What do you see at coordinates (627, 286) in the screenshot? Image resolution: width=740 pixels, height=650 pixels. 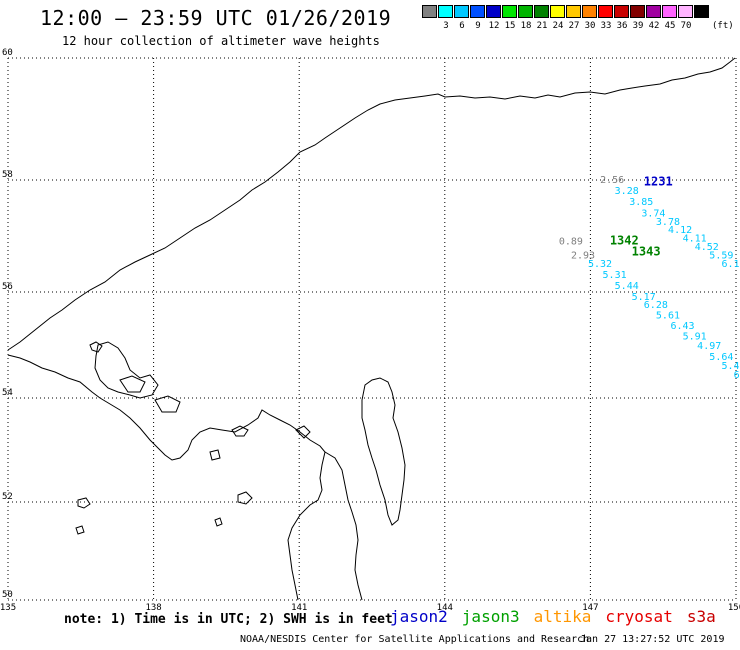 I see `wave-height-value: 5.44` at bounding box center [627, 286].